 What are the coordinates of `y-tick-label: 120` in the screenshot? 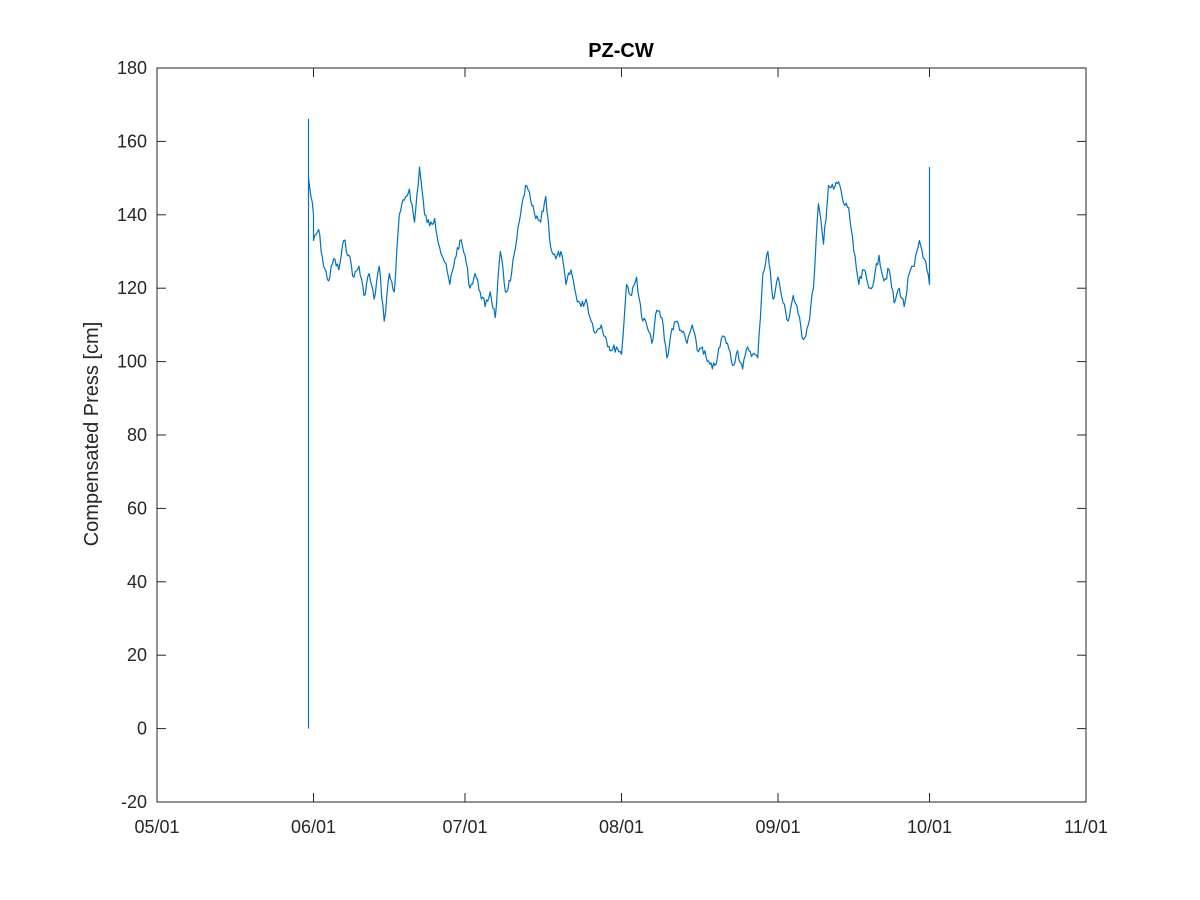 It's located at (132, 288).